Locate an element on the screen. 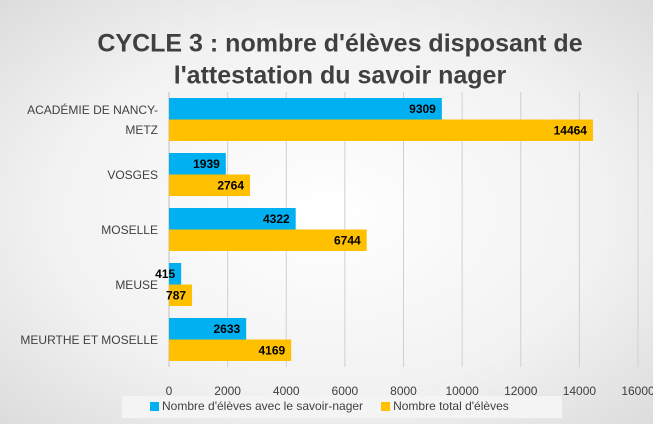 The height and width of the screenshot is (424, 653). y-tick-label: VOSGES is located at coordinates (132, 174).